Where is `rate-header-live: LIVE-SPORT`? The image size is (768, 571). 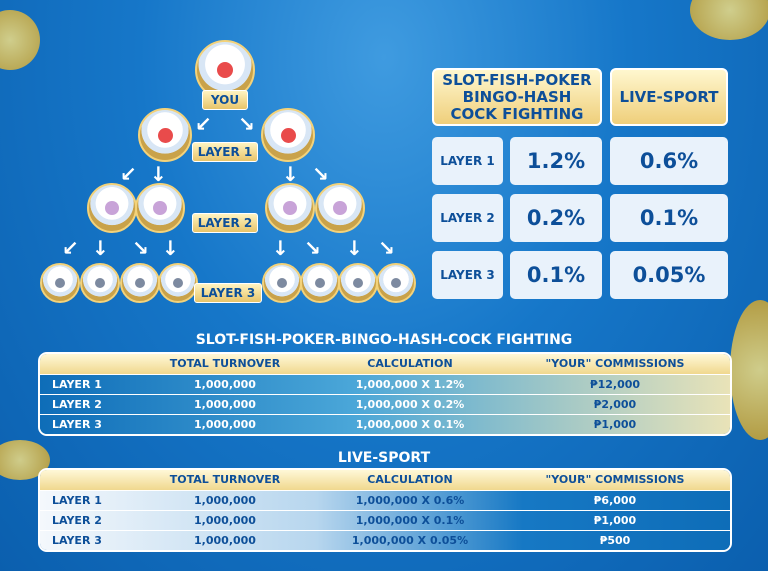
rate-header-live: LIVE-SPORT is located at coordinates (669, 97).